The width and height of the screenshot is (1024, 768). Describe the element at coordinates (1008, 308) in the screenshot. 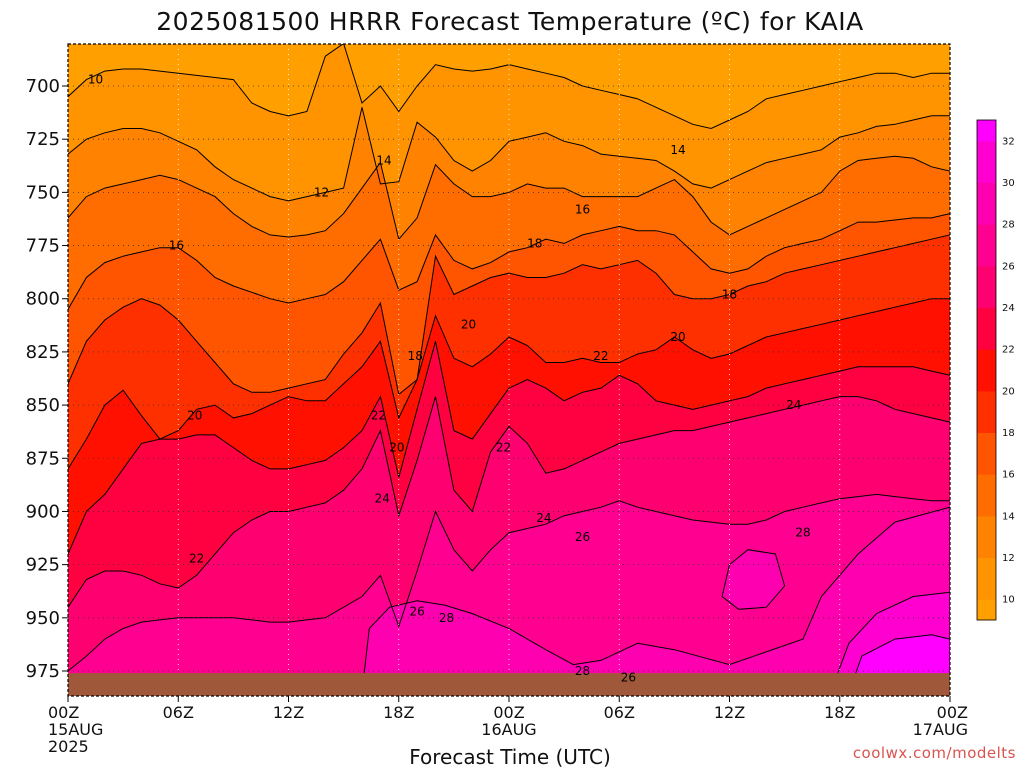

I see `colorbar-tick-24: 24` at that location.